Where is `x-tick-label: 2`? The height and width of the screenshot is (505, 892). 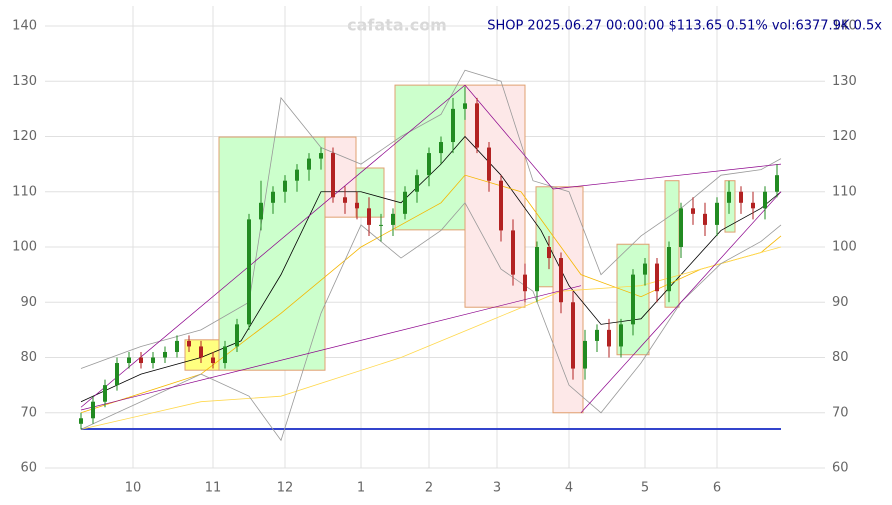
x-tick-label: 2 is located at coordinates (429, 488).